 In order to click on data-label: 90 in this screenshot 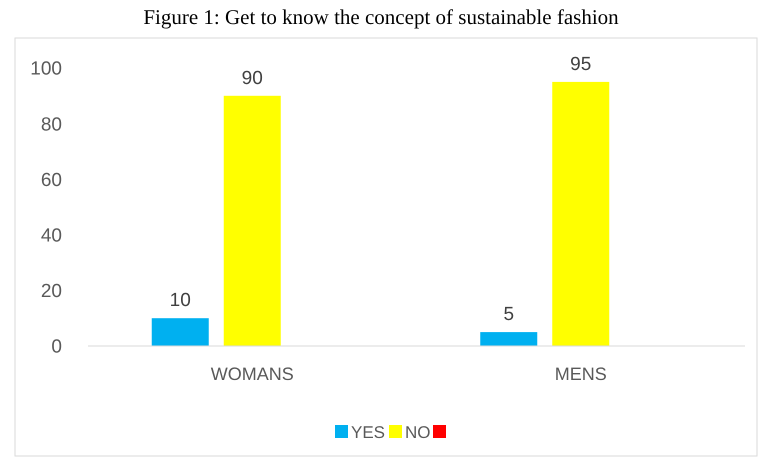, I will do `click(252, 78)`.